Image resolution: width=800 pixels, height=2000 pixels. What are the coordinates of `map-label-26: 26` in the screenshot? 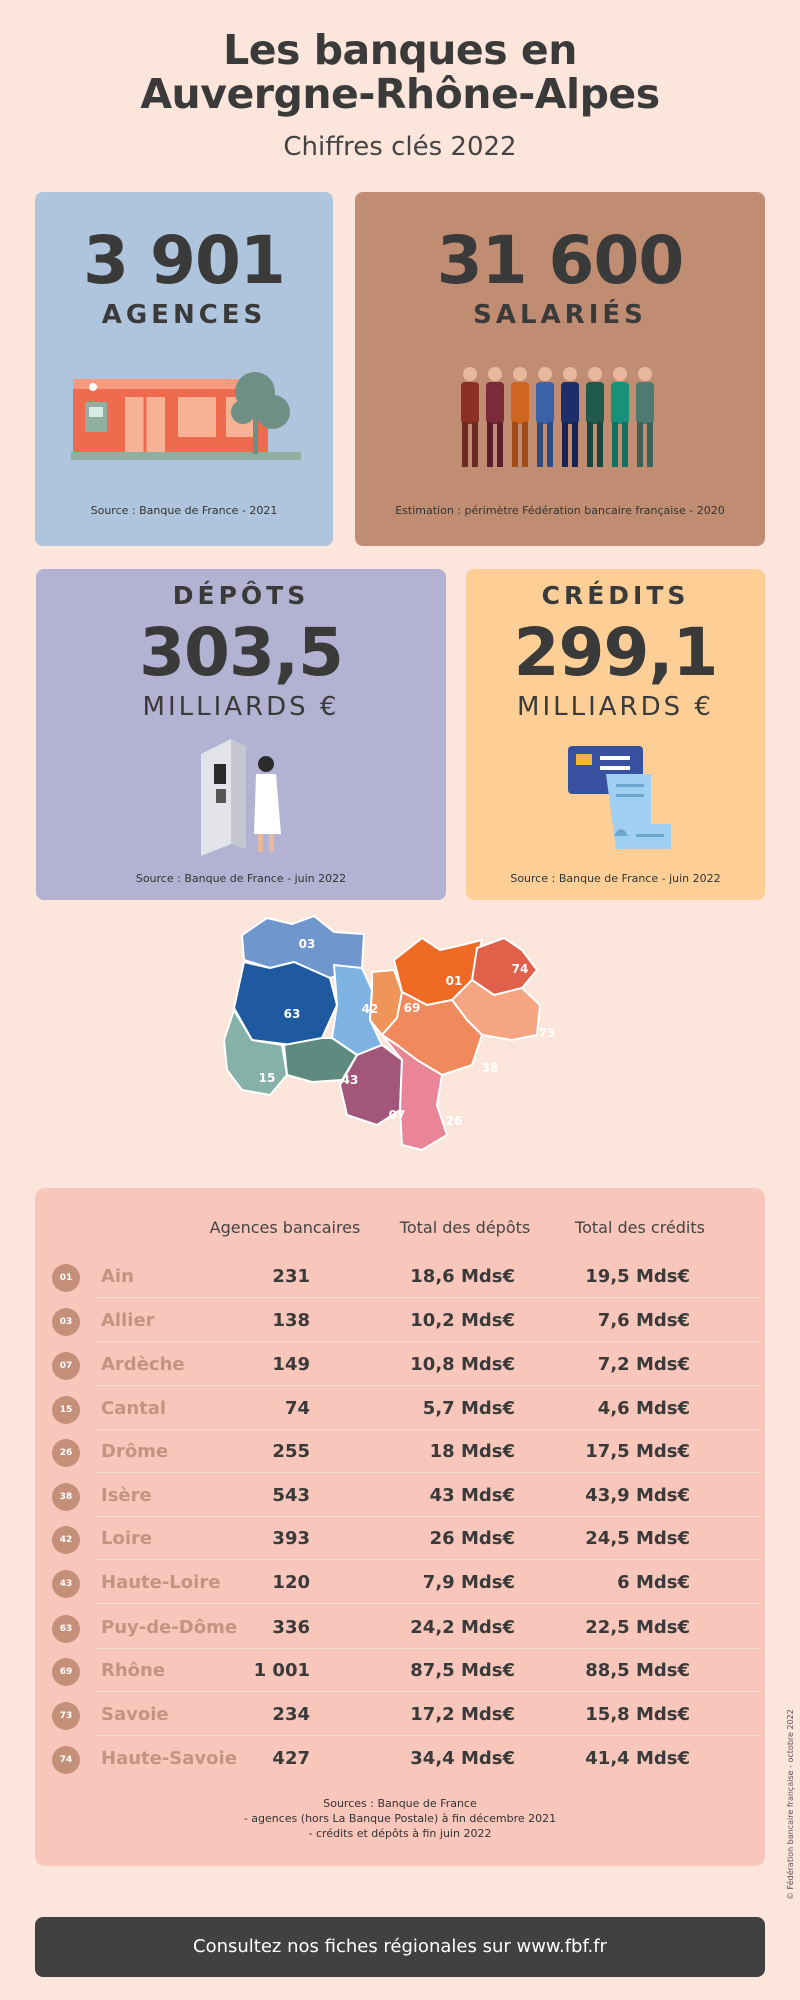 It's located at (454, 1121).